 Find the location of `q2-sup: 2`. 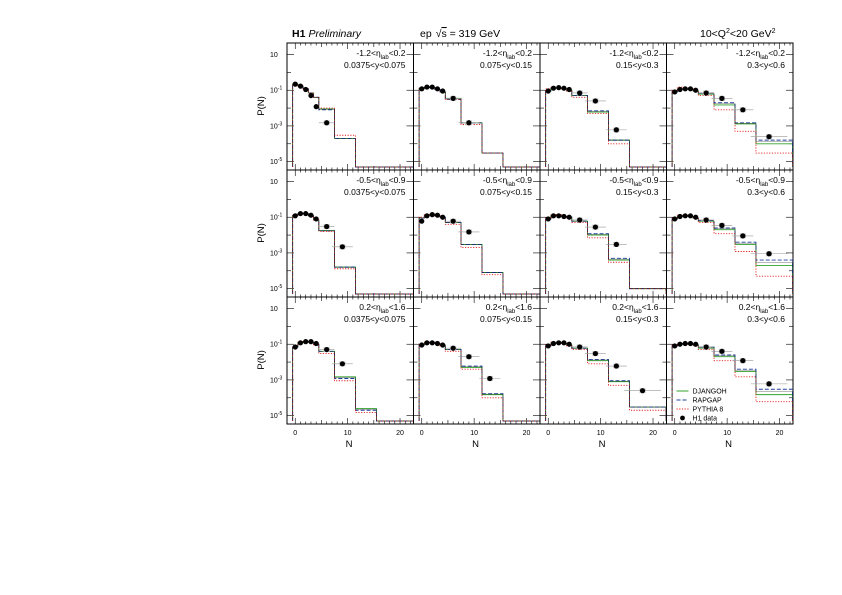

q2-sup: 2 is located at coordinates (728, 31).